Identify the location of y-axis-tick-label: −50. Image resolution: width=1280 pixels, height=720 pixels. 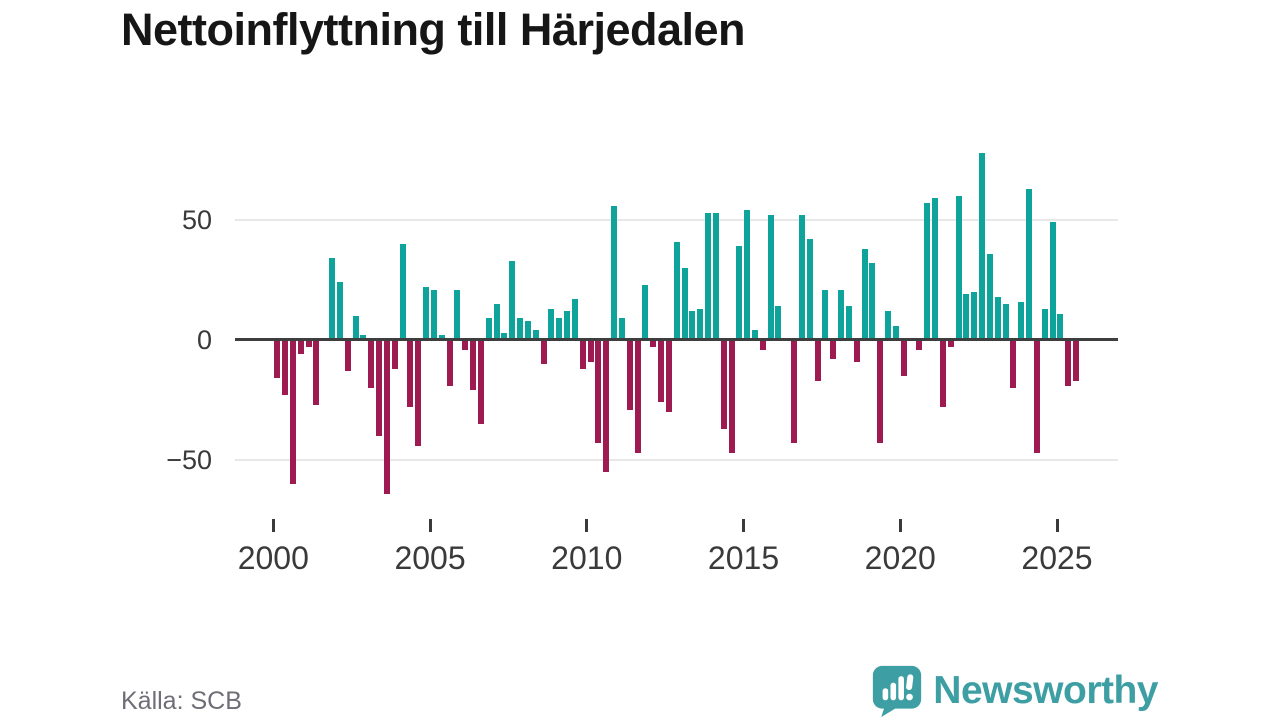
(189, 460).